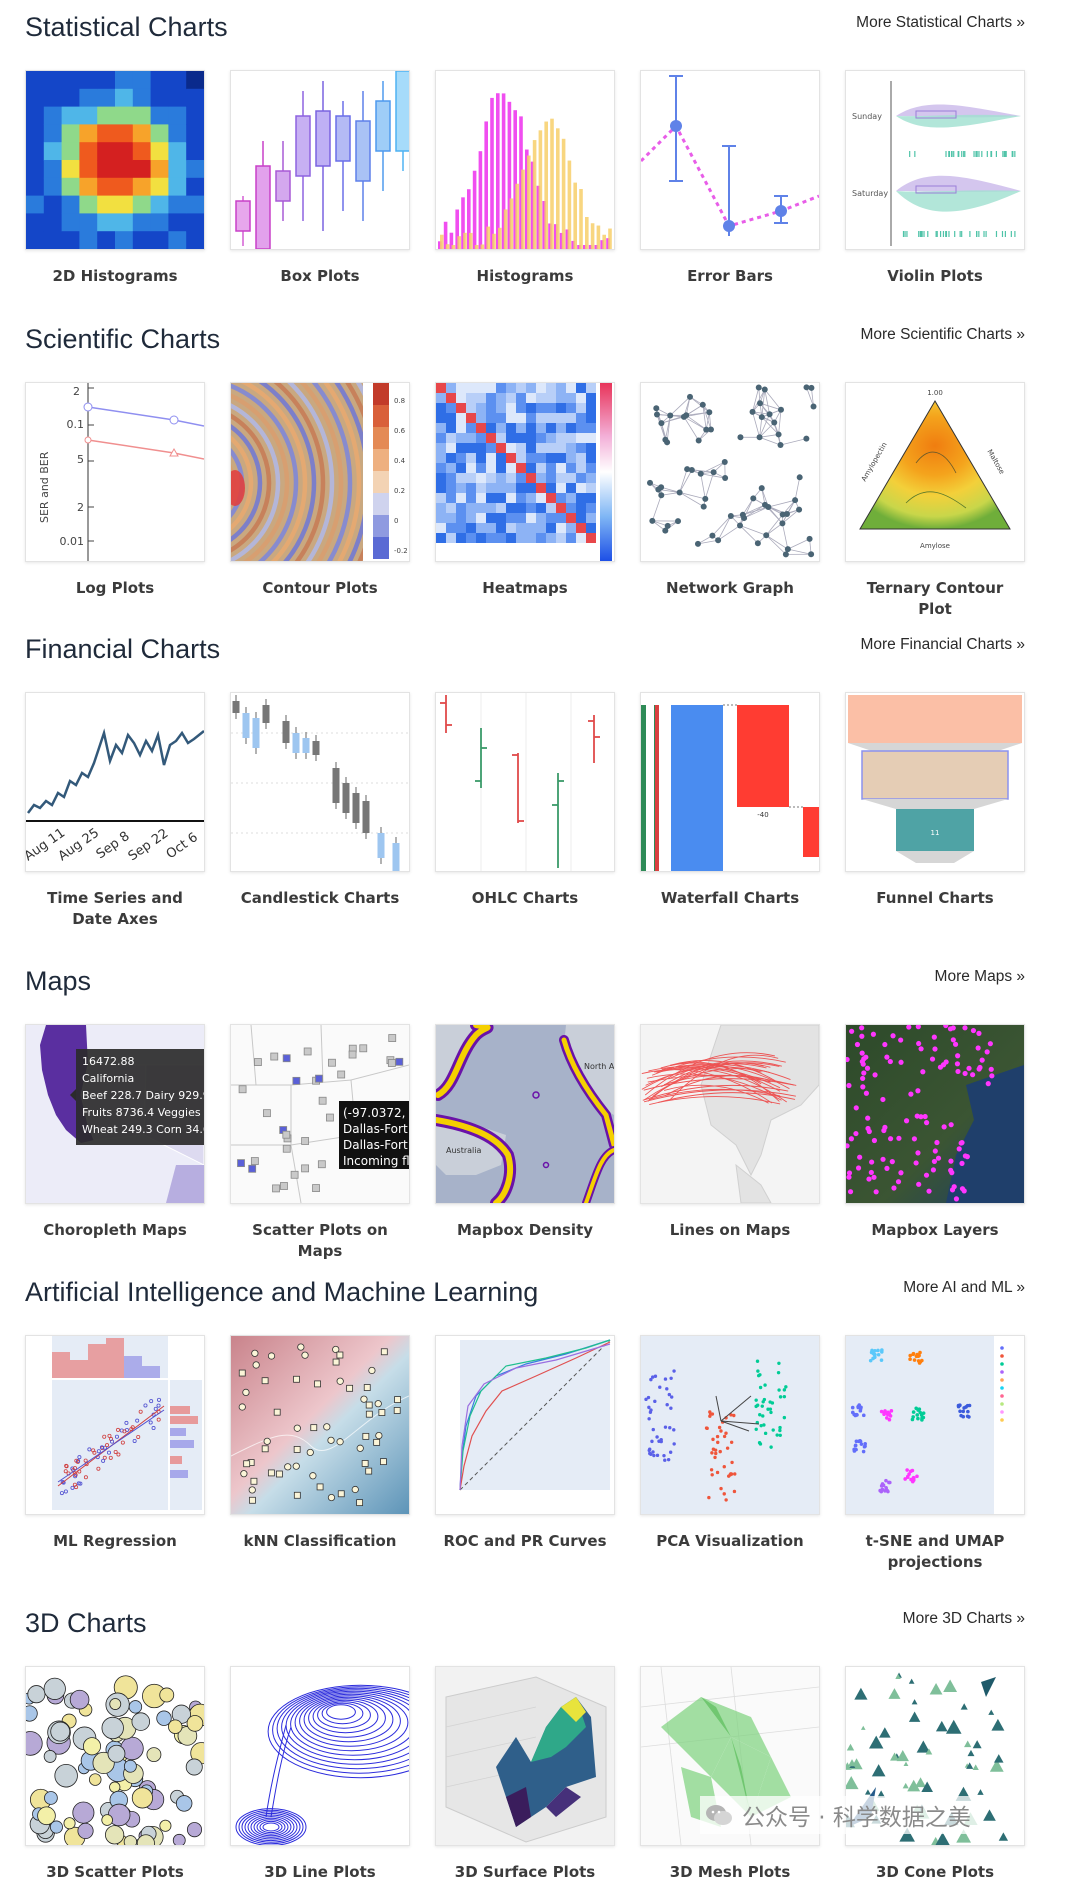  Describe the element at coordinates (115, 1230) in the screenshot. I see `card-label: Choropleth Maps` at that location.